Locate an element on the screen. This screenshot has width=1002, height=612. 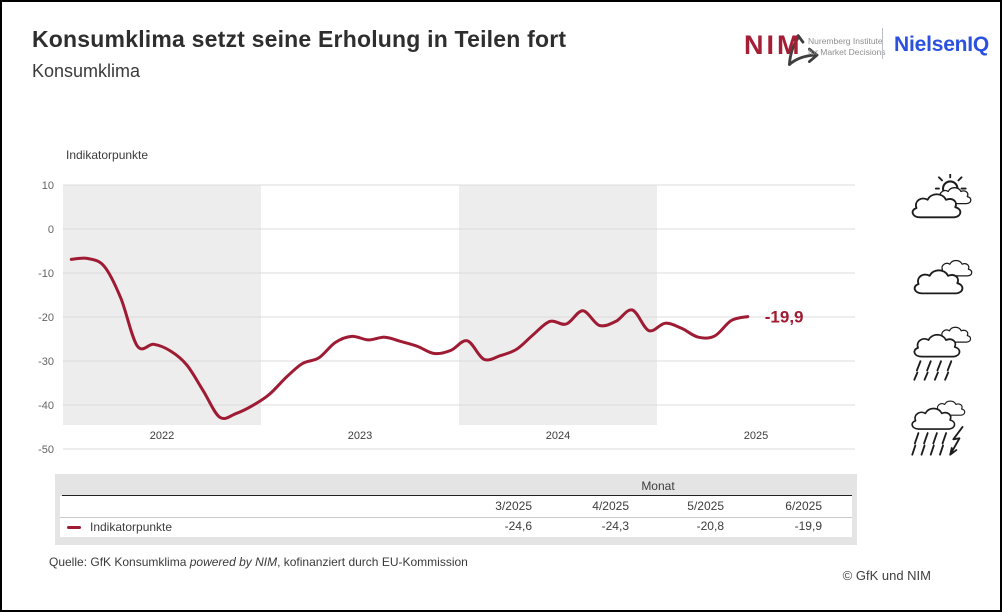
y-tick-label: -50 is located at coordinates (46, 450).